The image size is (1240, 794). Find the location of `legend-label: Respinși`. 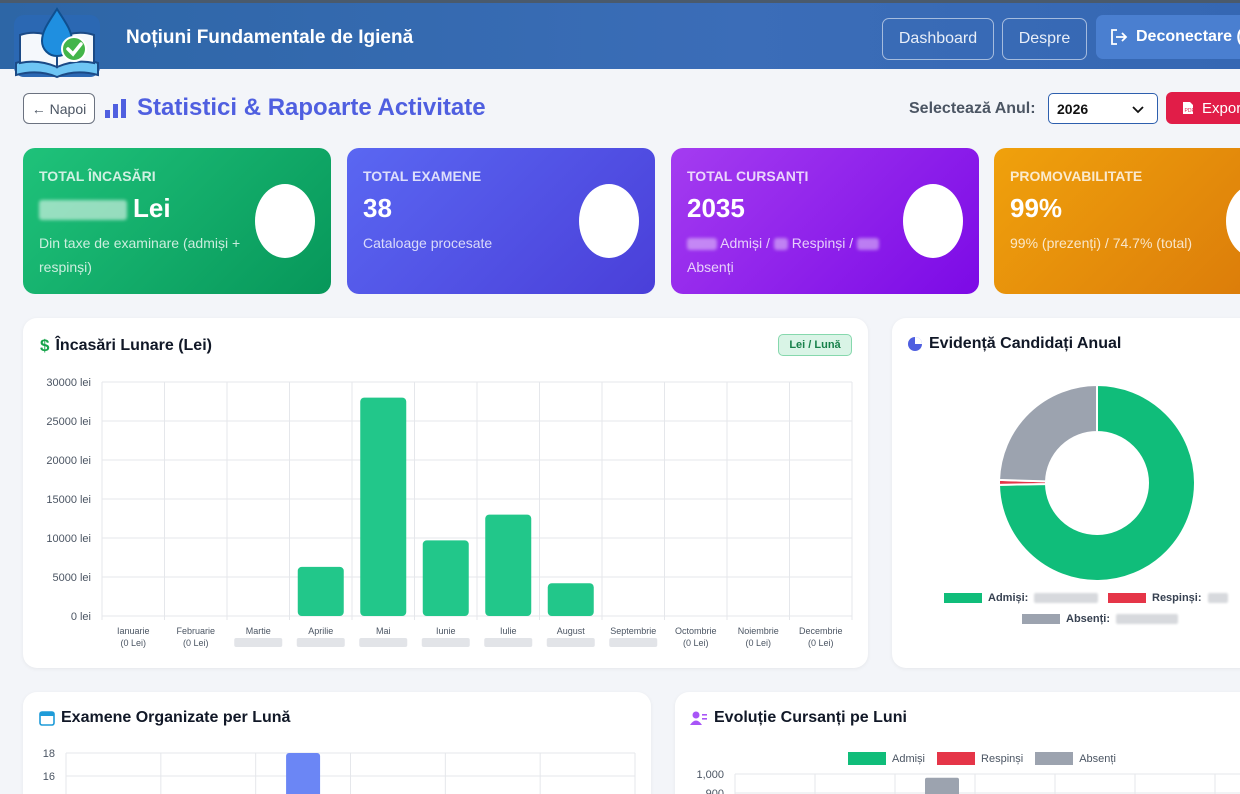

legend-label: Respinși is located at coordinates (1002, 758).